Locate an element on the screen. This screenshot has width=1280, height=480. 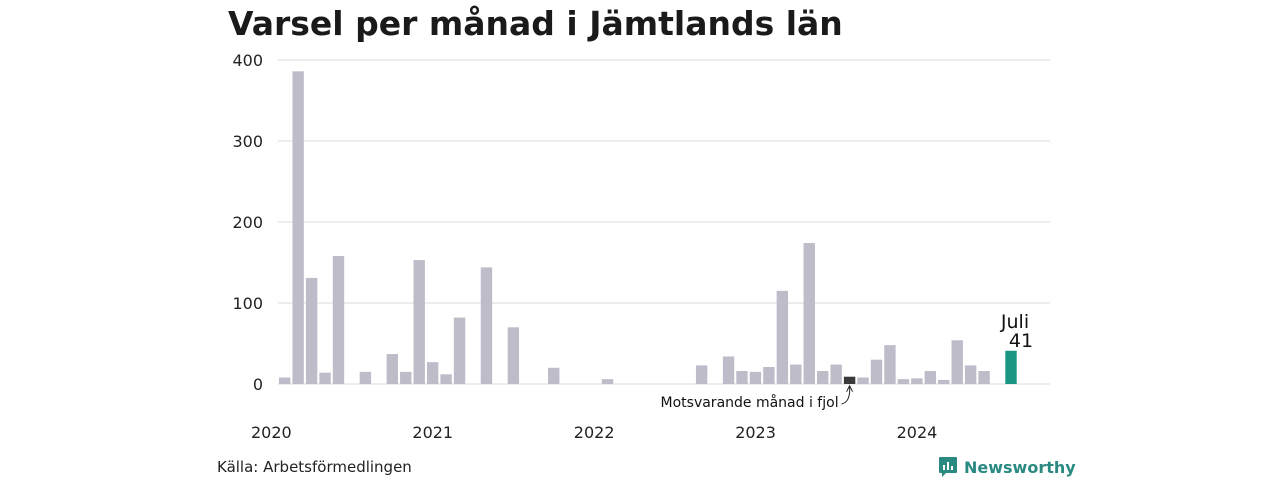
y-tick-label-200: 200 is located at coordinates (247, 222).